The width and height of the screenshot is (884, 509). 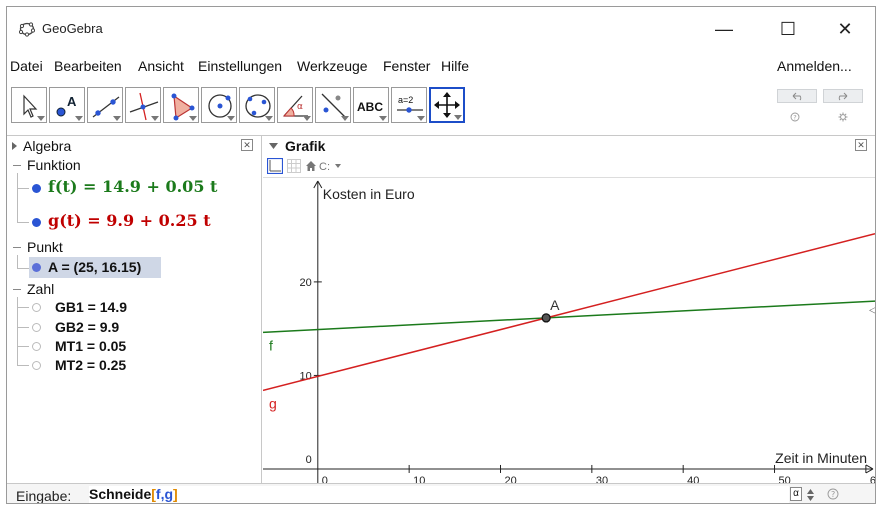 I want to click on point-a: A = (25, 16.15), so click(x=95, y=267).